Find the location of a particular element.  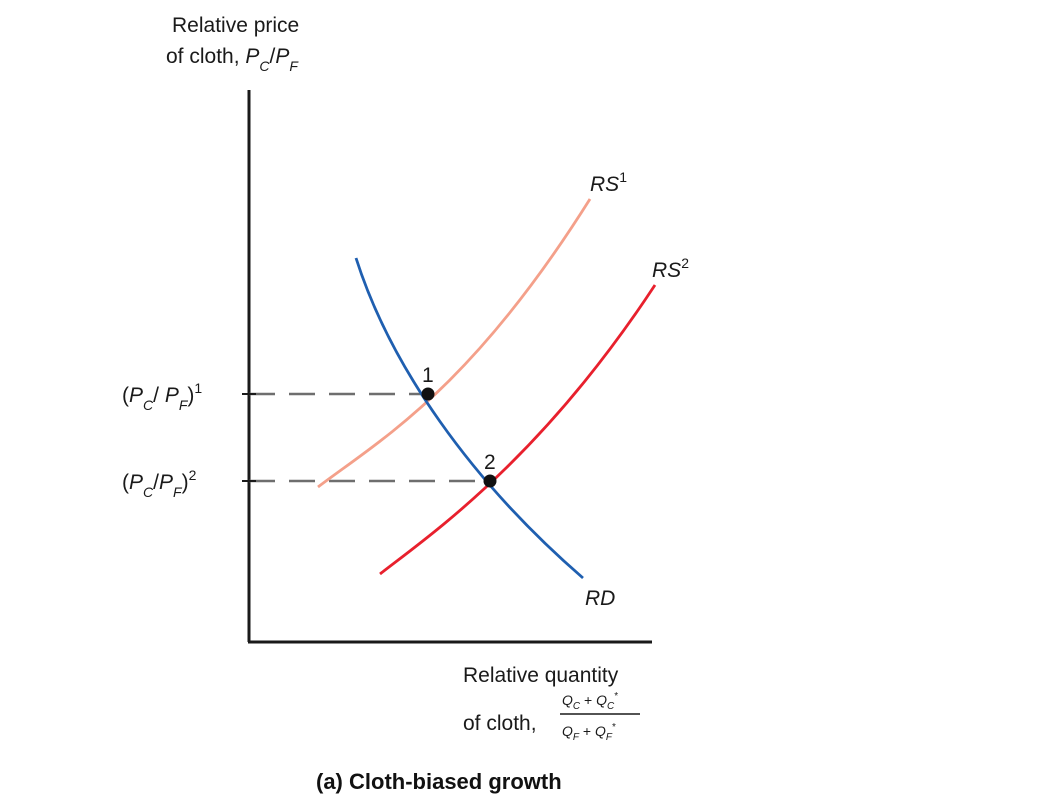

figure-caption: (a) Cloth-biased growth is located at coordinates (439, 781).